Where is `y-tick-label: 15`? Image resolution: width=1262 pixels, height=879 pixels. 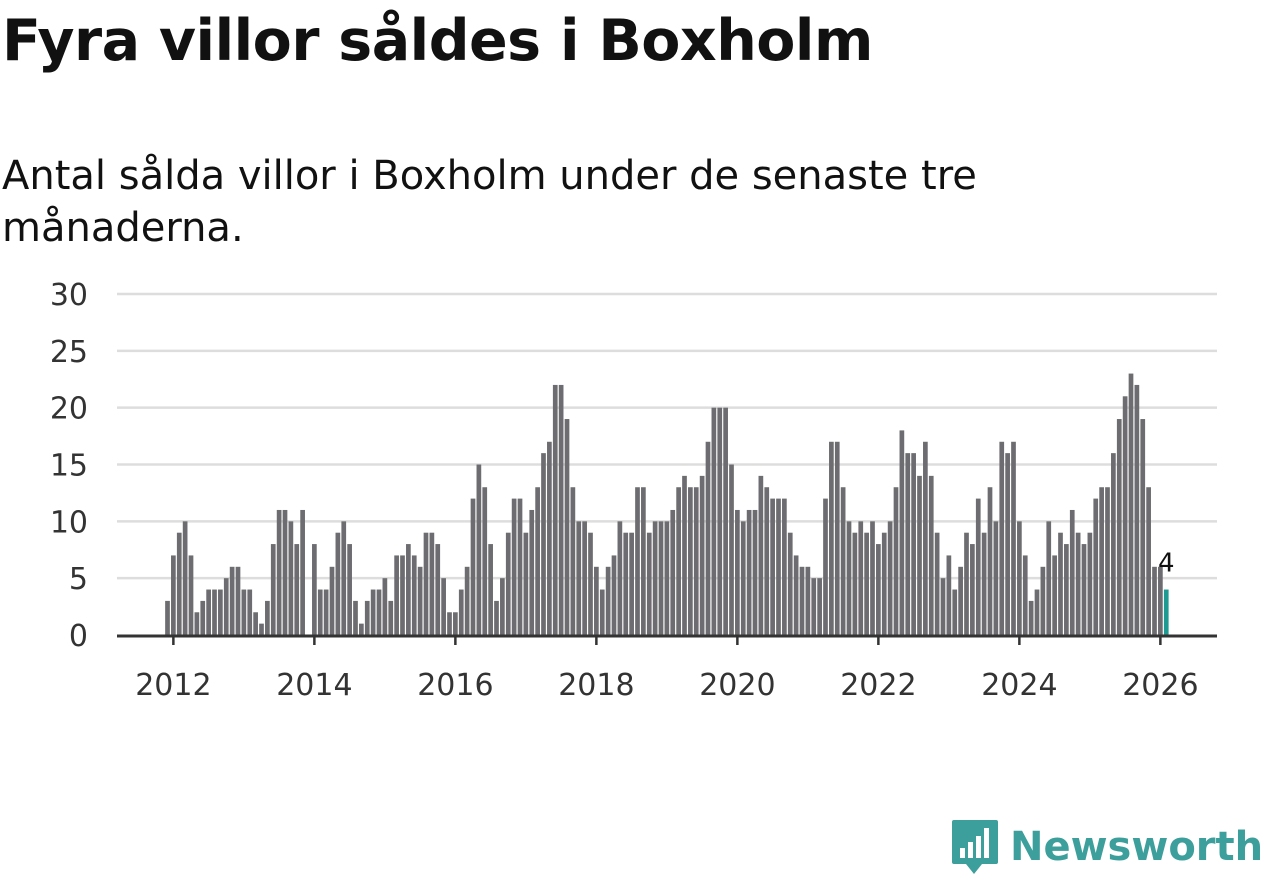 y-tick-label: 15 is located at coordinates (69, 466).